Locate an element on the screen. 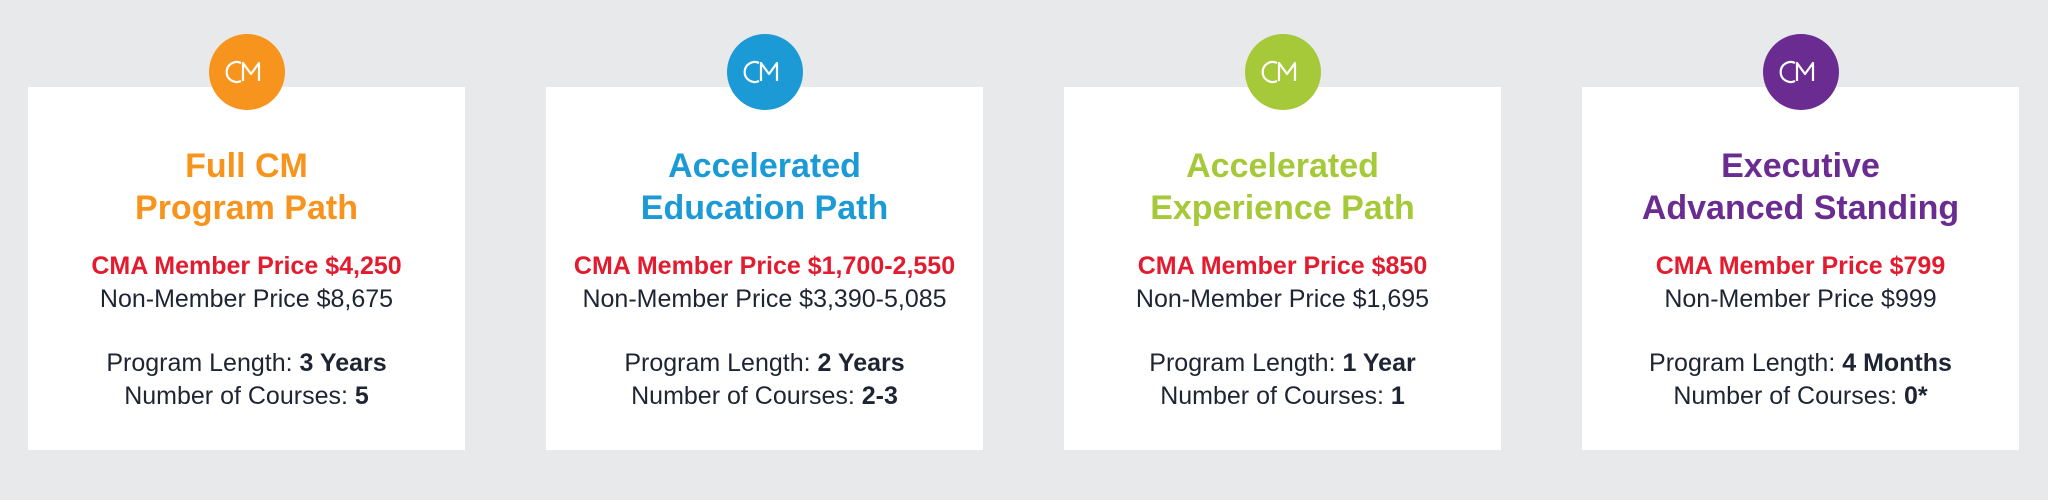 Image resolution: width=2048 pixels, height=500 pixels. courses-value: 5 is located at coordinates (361, 396).